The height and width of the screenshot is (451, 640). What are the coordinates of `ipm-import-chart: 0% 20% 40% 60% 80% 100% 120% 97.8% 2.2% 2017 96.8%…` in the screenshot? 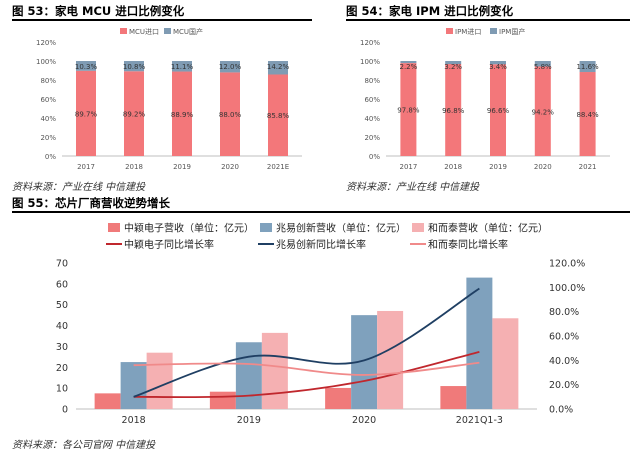 It's located at (485, 99).